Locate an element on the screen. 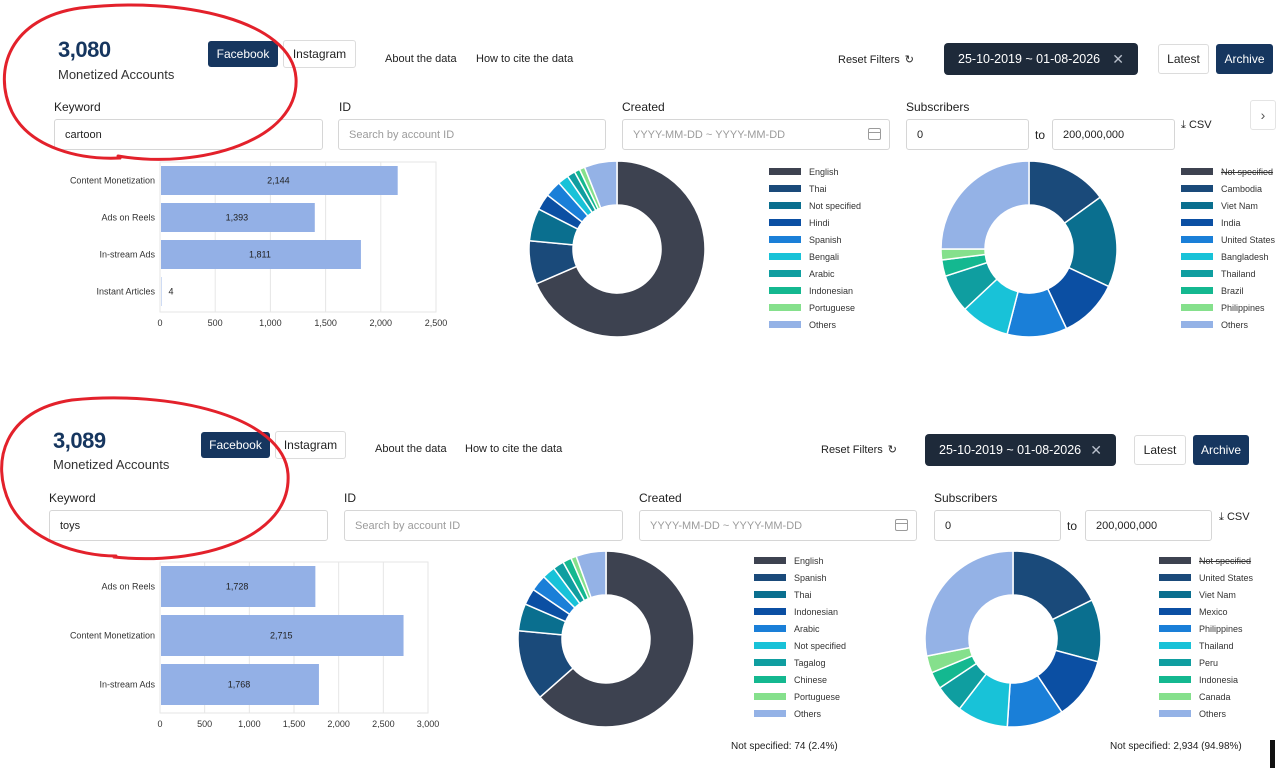 The width and height of the screenshot is (1277, 768). country-donut-chart is located at coordinates (1029, 249).